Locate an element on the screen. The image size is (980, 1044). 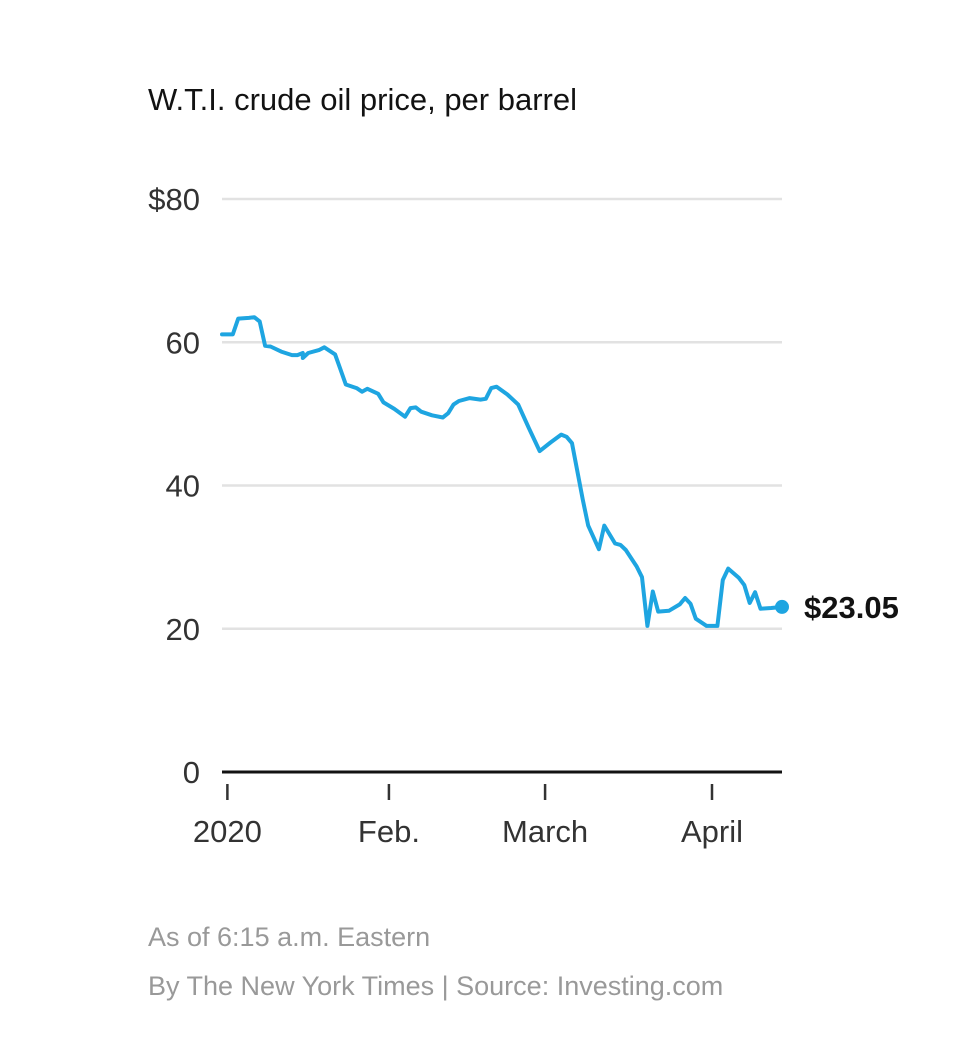
end-point is located at coordinates (782, 606).